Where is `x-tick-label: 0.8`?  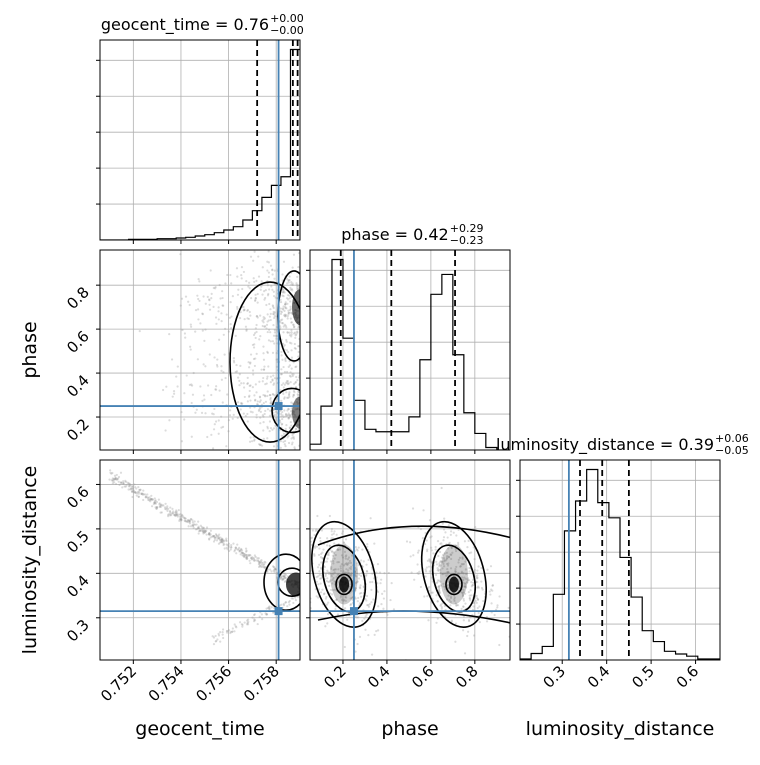
x-tick-label: 0.8 is located at coordinates (467, 677).